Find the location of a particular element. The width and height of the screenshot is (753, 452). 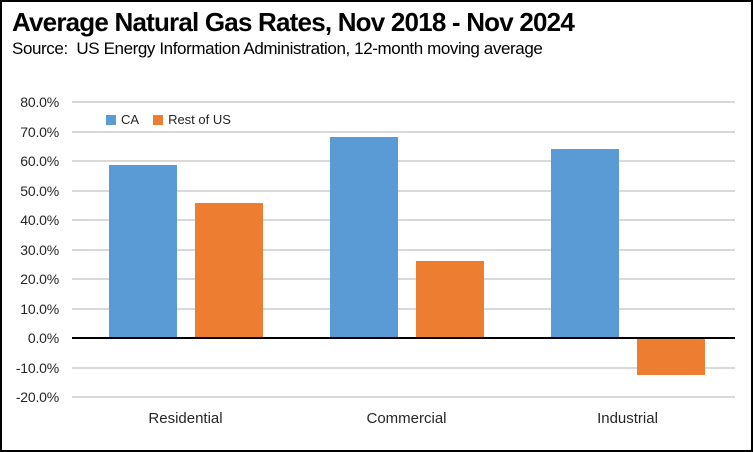

legend-item-ca: CA is located at coordinates (122, 119).